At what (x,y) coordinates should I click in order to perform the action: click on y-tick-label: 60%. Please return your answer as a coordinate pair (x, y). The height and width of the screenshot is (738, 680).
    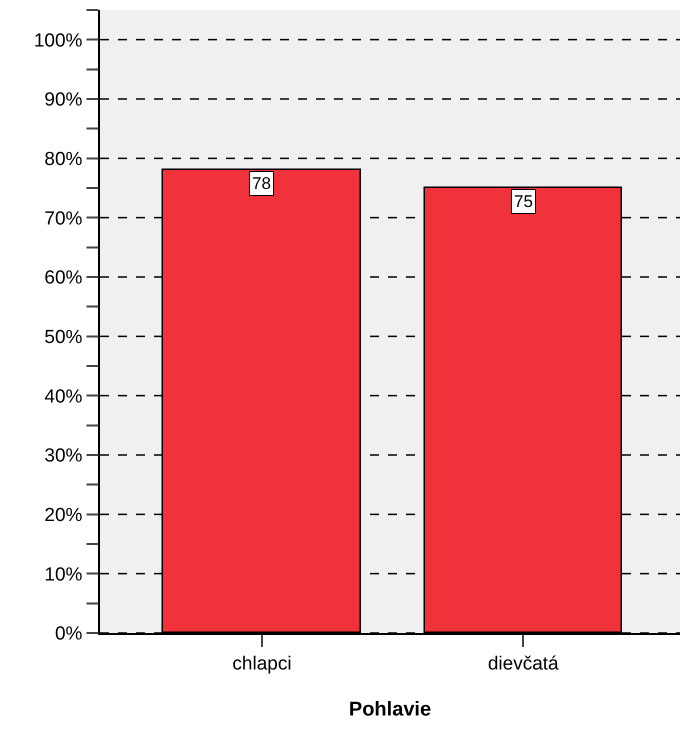
    Looking at the image, I should click on (63, 278).